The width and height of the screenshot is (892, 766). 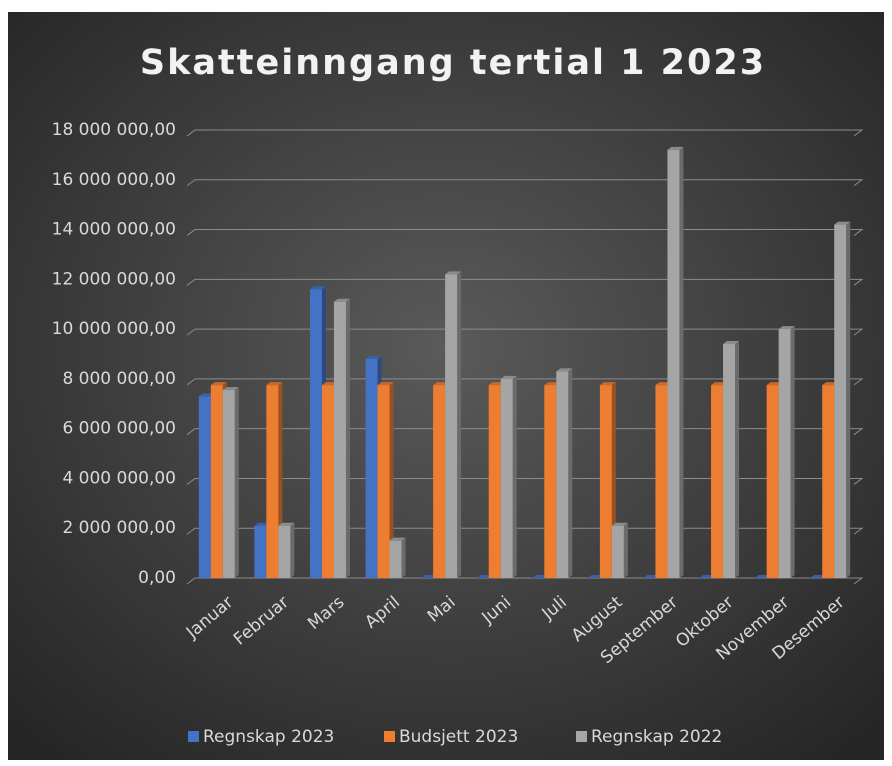 I want to click on y-tick-label: 10 000 000,00, so click(x=114, y=329).